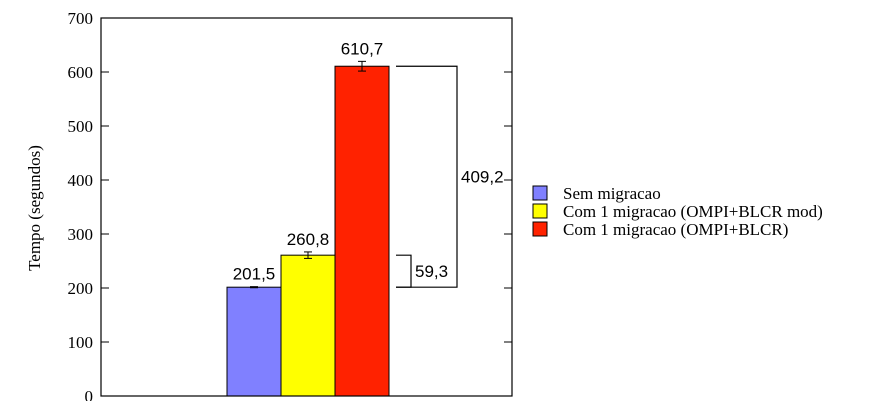  What do you see at coordinates (81, 180) in the screenshot?
I see `y-tick-label: 400` at bounding box center [81, 180].